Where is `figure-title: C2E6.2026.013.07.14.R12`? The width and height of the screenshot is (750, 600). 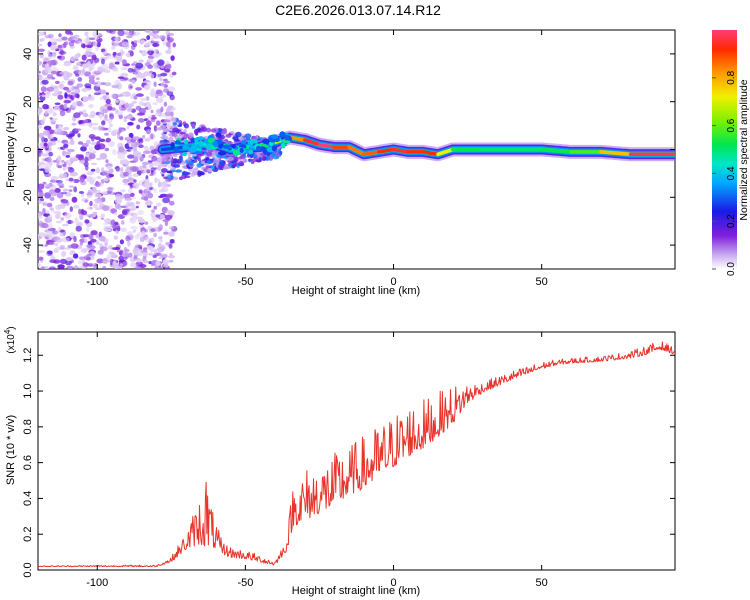 figure-title: C2E6.2026.013.07.14.R12 is located at coordinates (358, 10).